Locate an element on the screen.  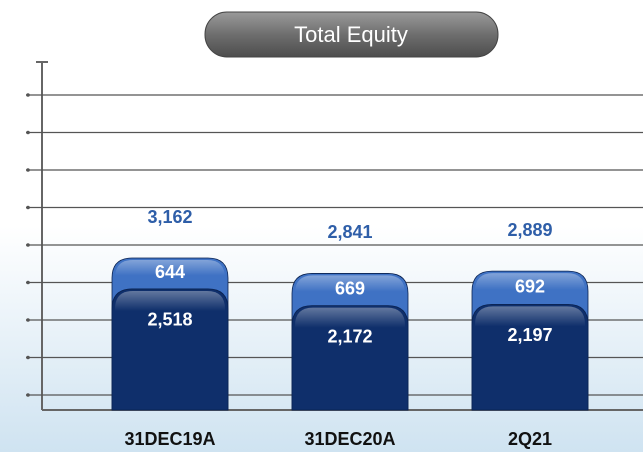
value-label: 692 is located at coordinates (530, 287).